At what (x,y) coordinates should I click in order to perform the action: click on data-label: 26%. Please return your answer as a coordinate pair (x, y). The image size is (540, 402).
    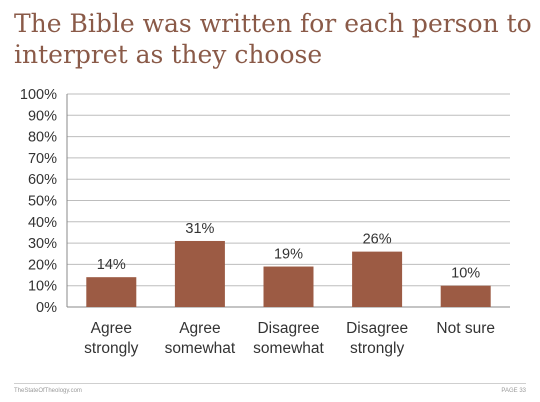
    Looking at the image, I should click on (377, 240).